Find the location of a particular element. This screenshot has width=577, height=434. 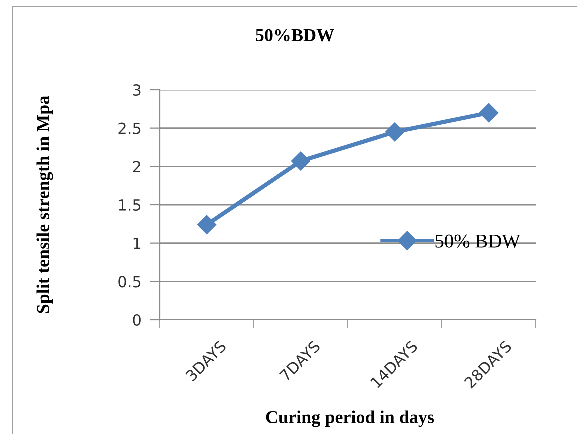

y-tick-label: 0 is located at coordinates (137, 320).